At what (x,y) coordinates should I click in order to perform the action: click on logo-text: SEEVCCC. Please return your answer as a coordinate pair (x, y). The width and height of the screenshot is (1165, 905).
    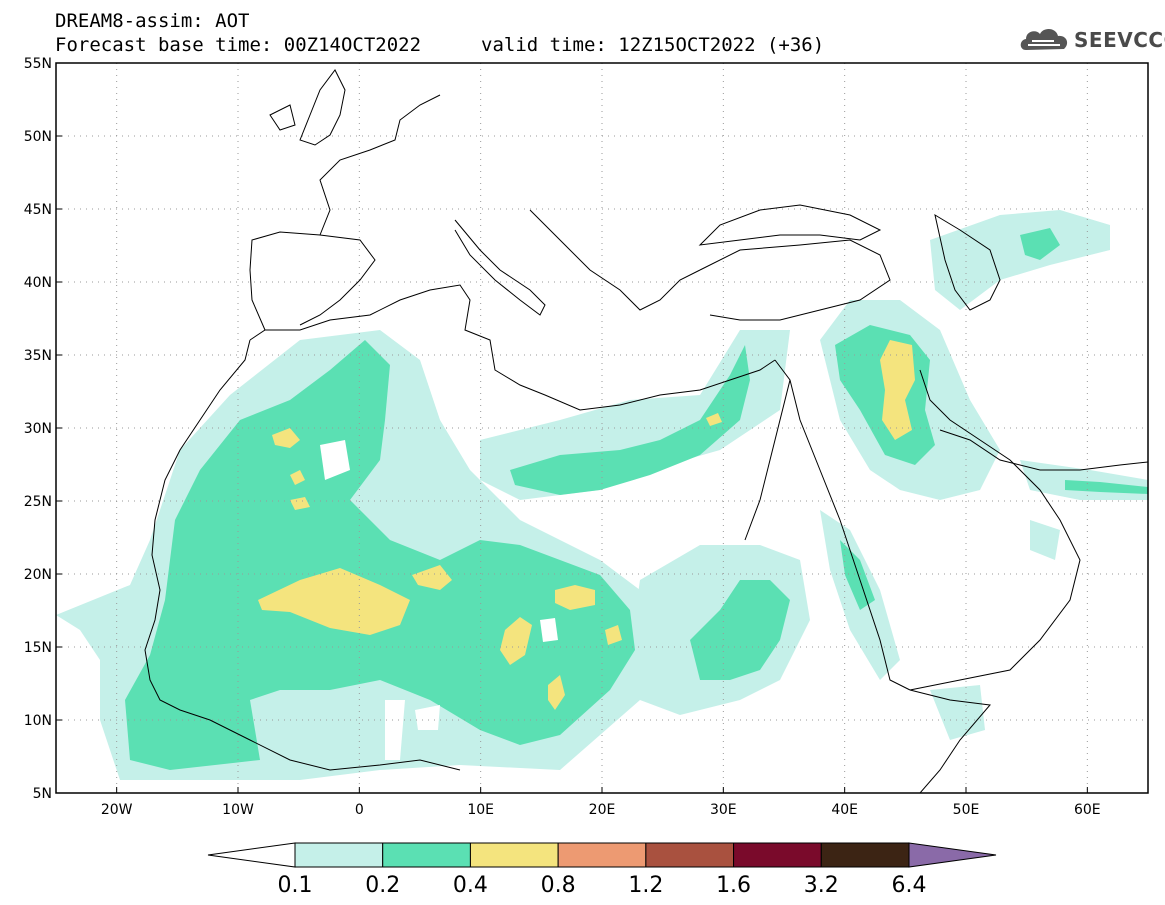
    Looking at the image, I should click on (1119, 40).